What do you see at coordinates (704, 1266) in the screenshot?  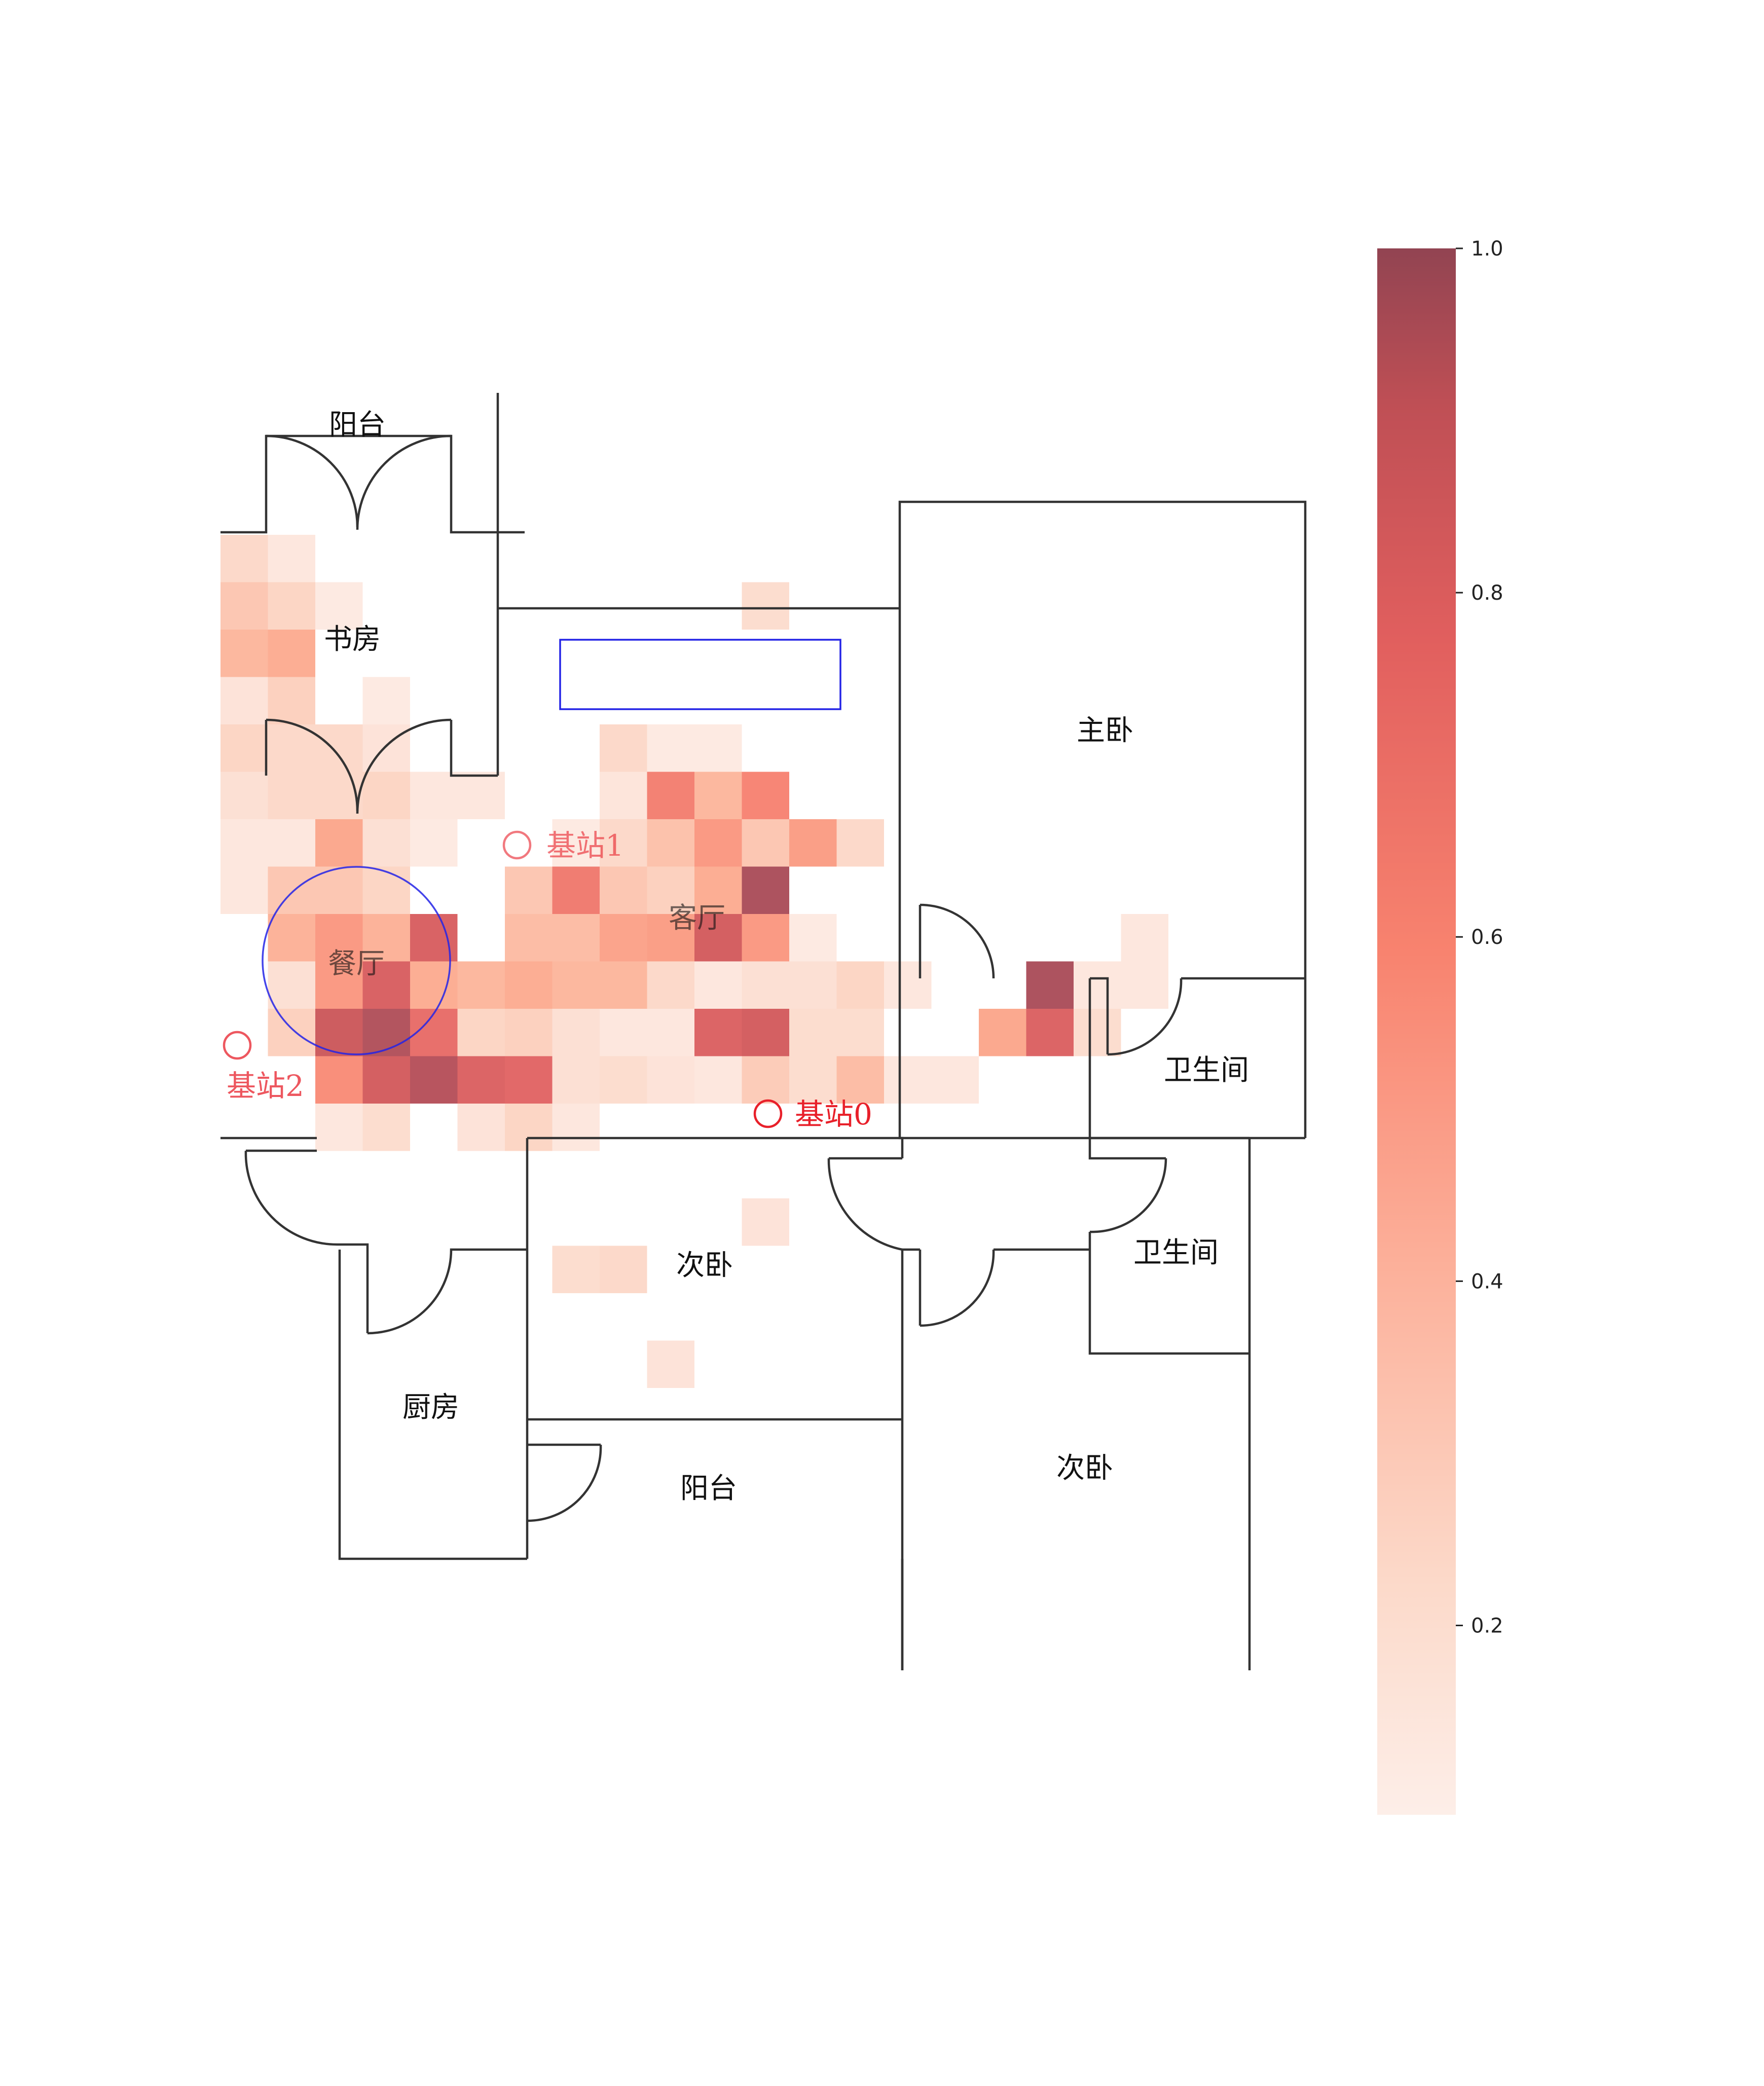 I see `room-label-second-bedroom: 次卧` at bounding box center [704, 1266].